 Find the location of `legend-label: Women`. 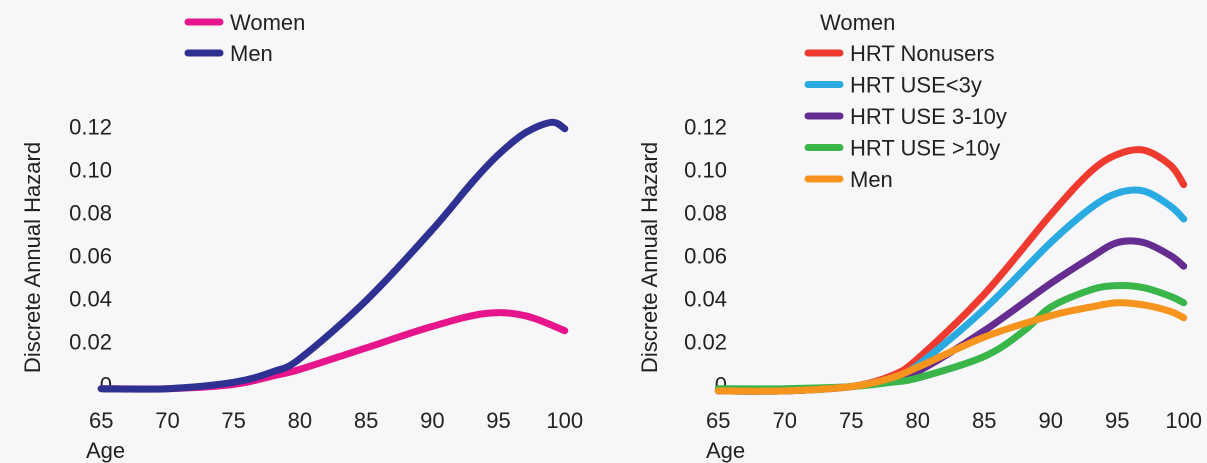

legend-label: Women is located at coordinates (267, 22).